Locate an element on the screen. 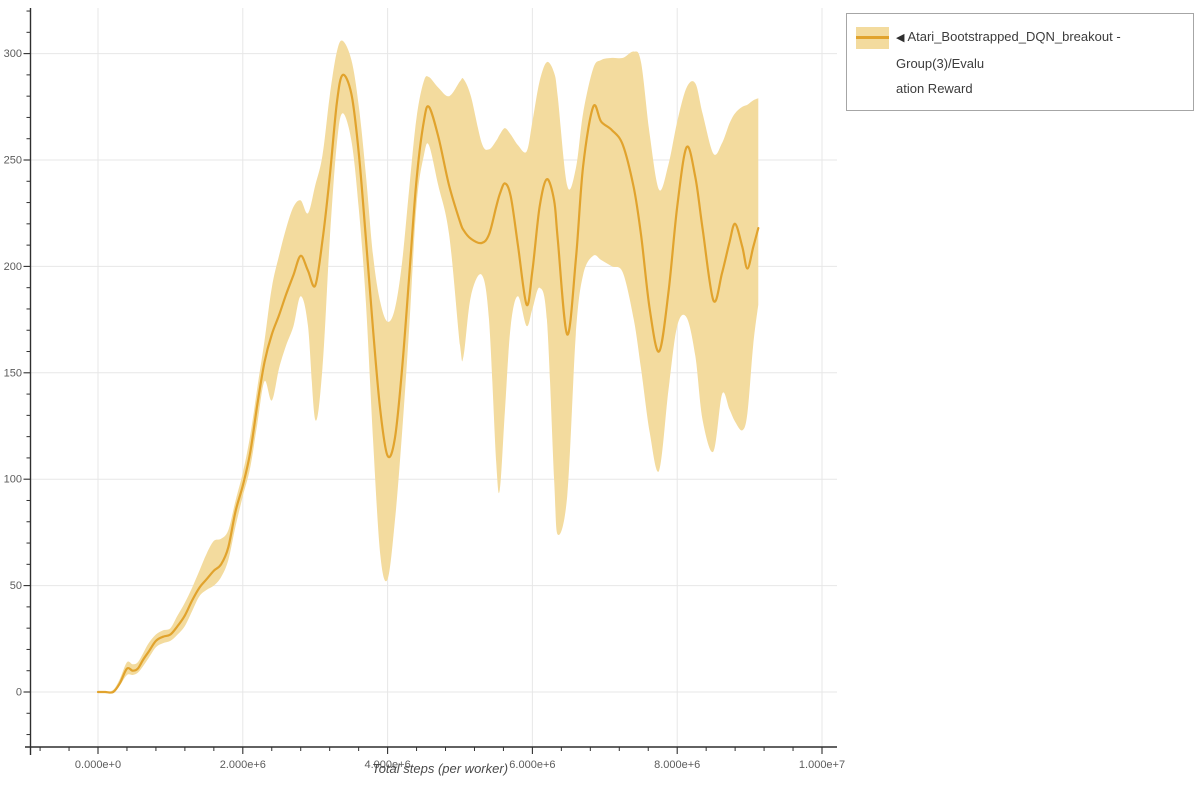  y-tick-label: 200 is located at coordinates (13, 267).